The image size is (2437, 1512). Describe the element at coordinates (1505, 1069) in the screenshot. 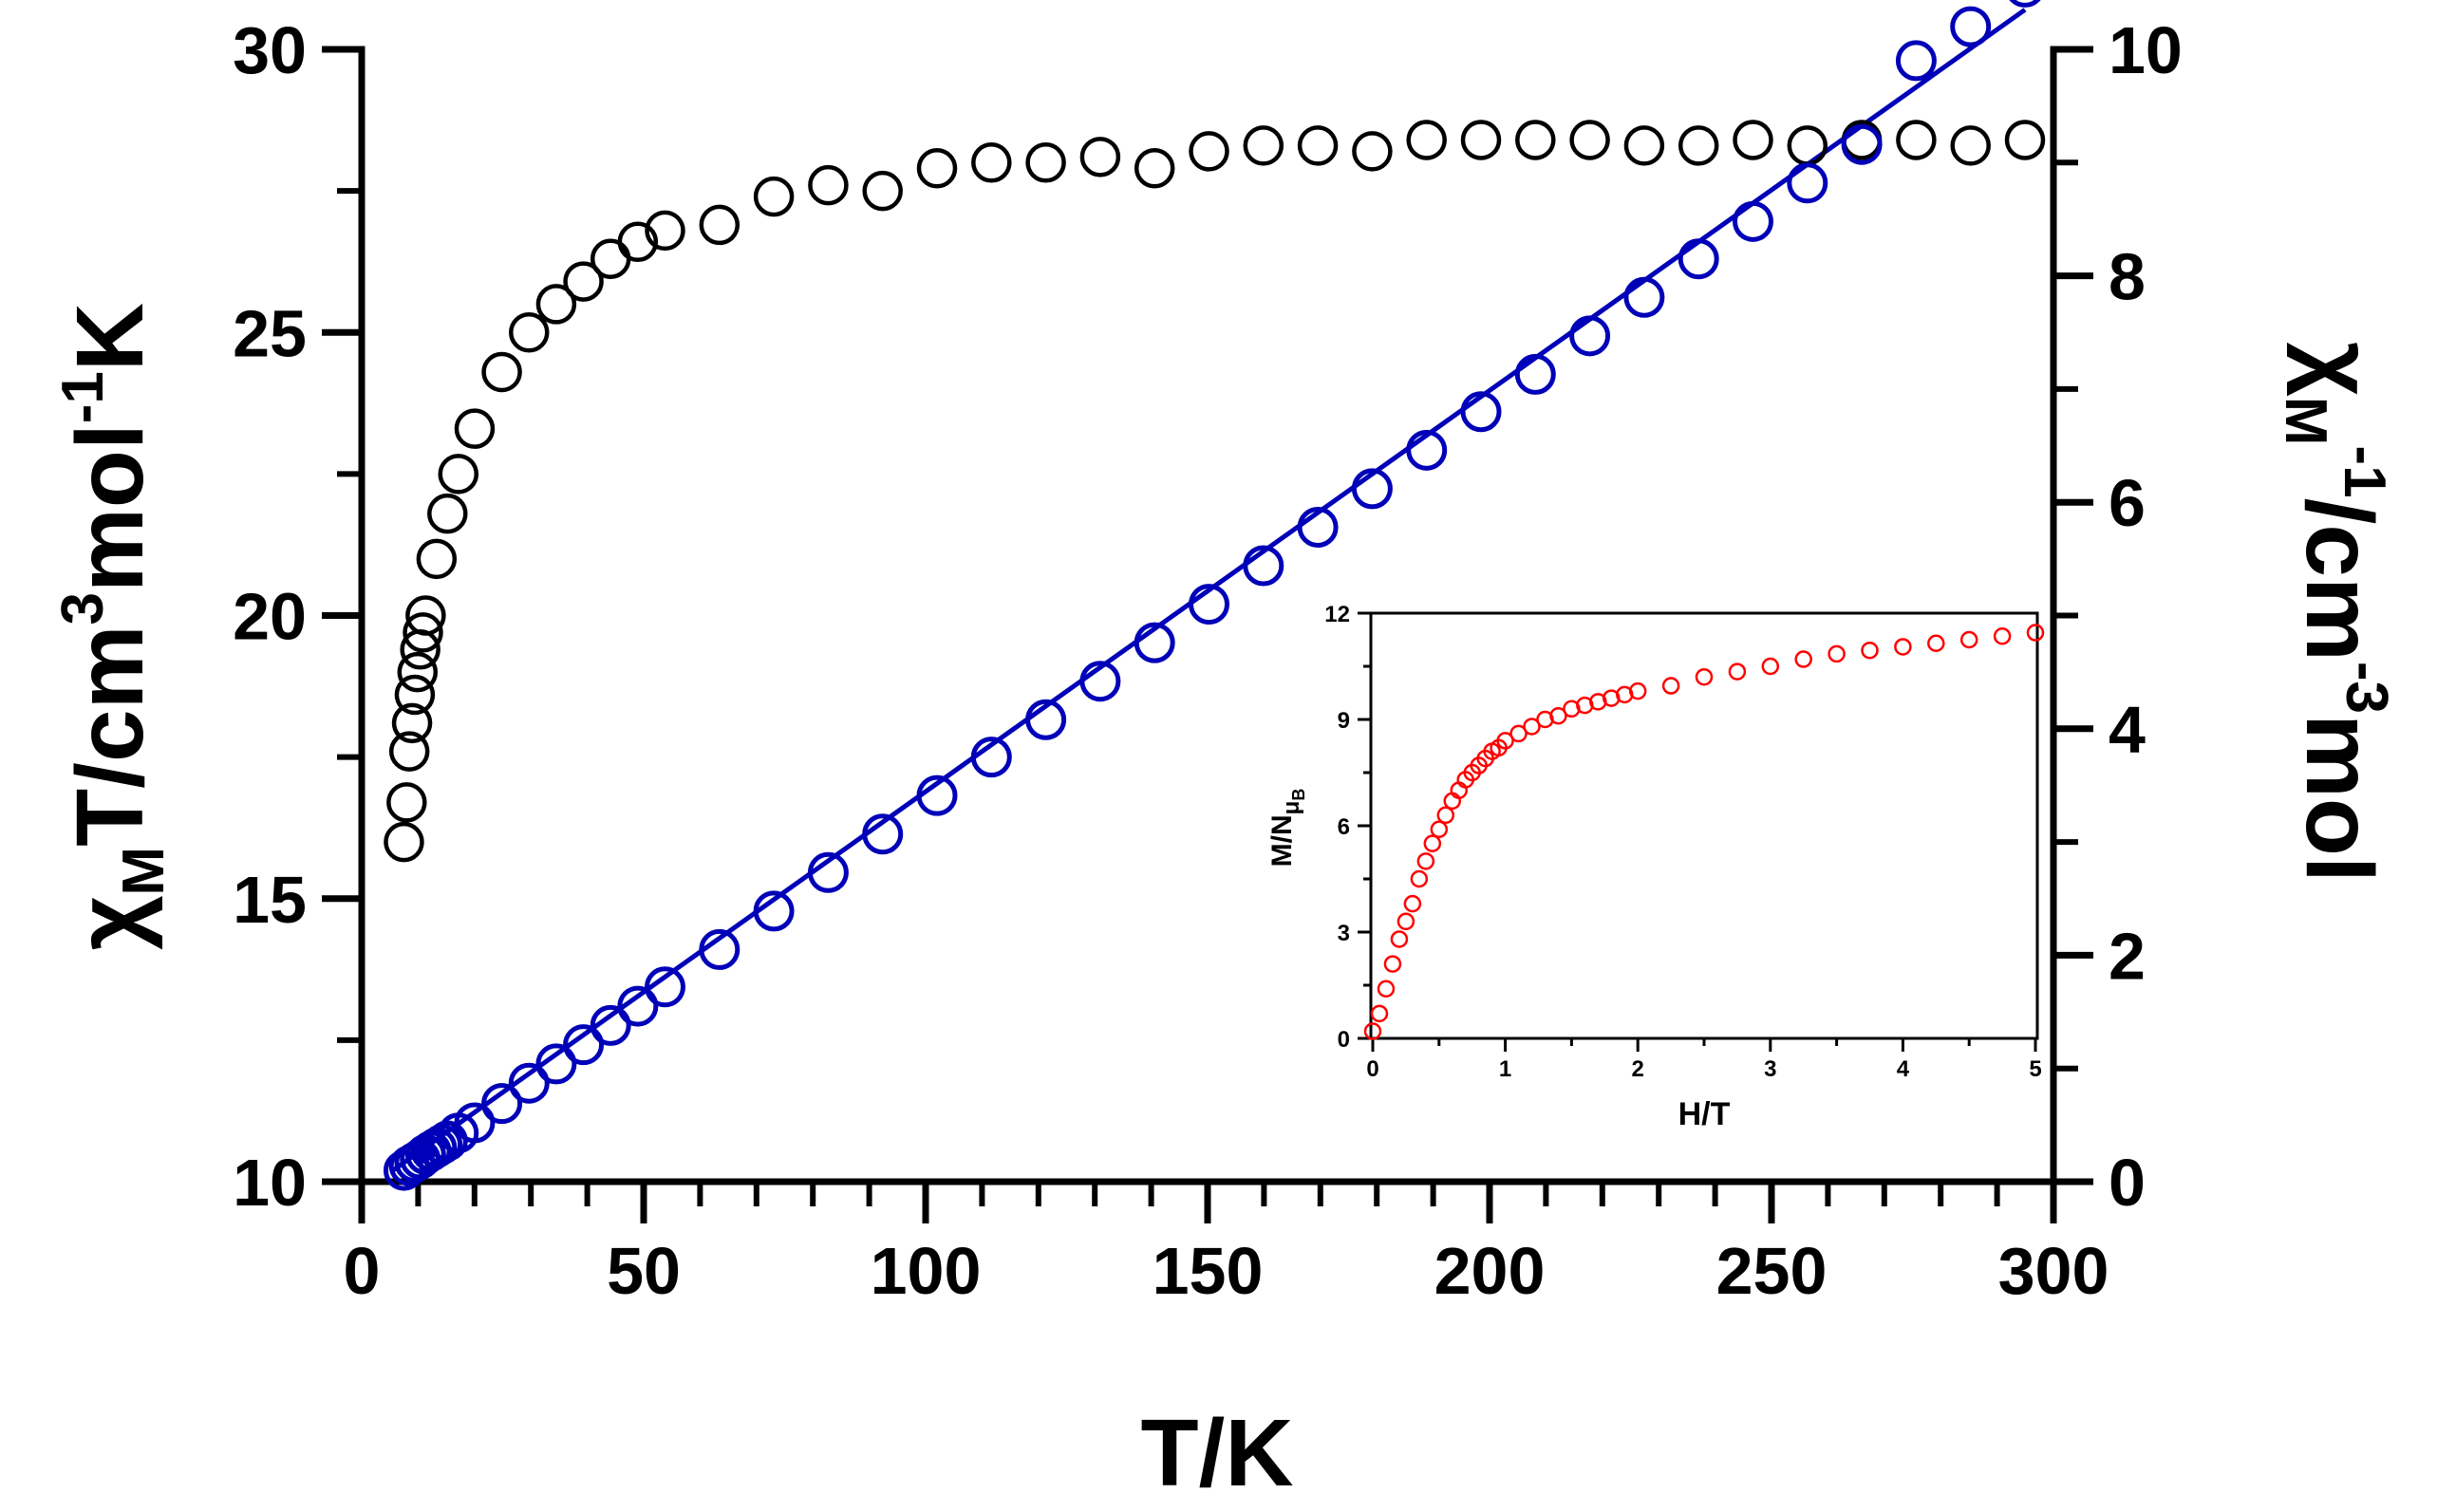

I see `inset-x-tick-label: 1` at that location.